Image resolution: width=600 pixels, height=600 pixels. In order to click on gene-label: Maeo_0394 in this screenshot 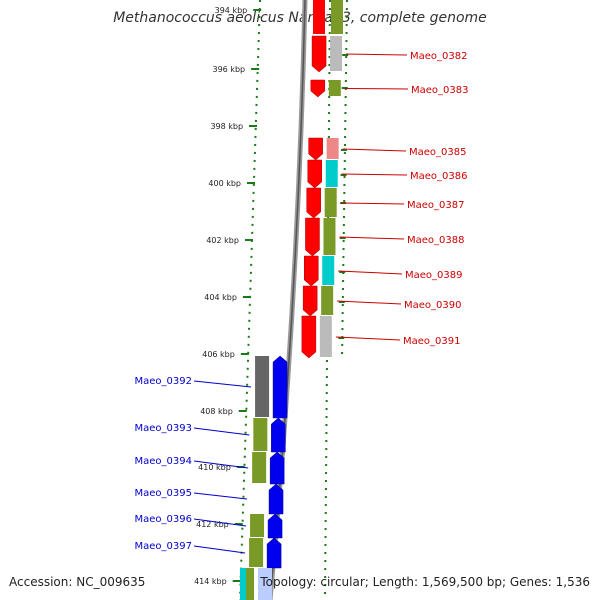, I will do `click(163, 461)`.